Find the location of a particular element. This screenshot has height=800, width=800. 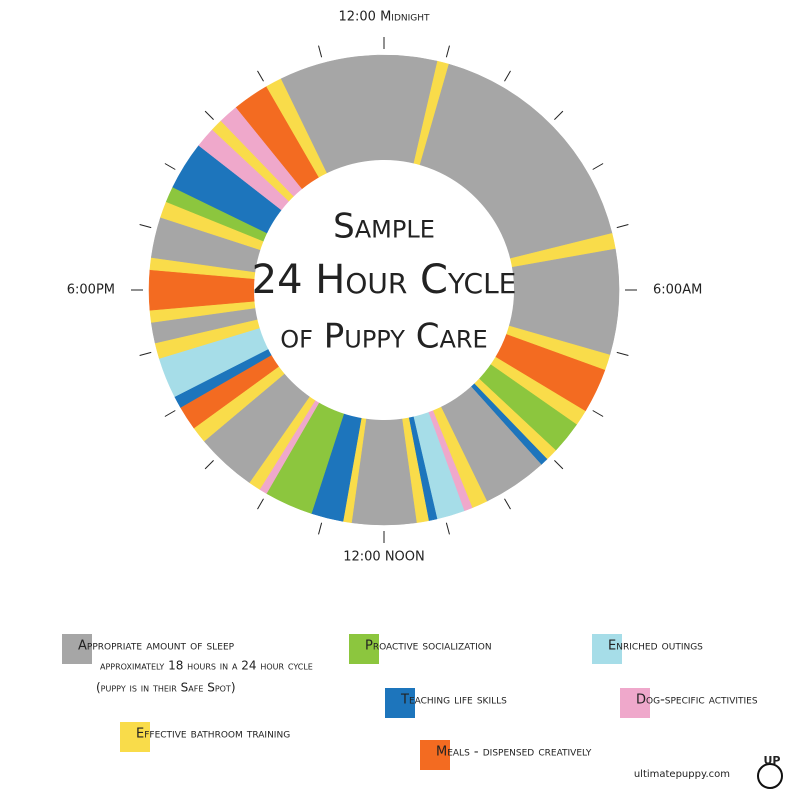

legend-label: Effective bathroom training is located at coordinates (213, 734).